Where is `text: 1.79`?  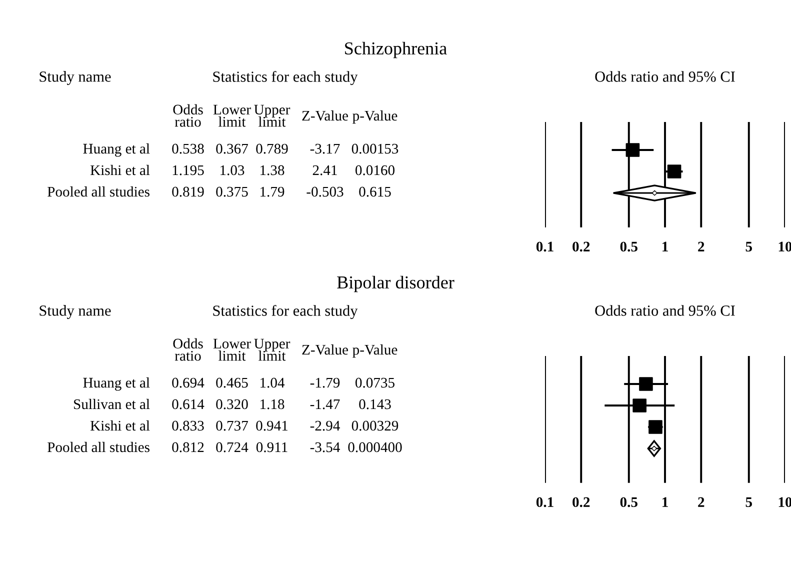 text: 1.79 is located at coordinates (272, 191).